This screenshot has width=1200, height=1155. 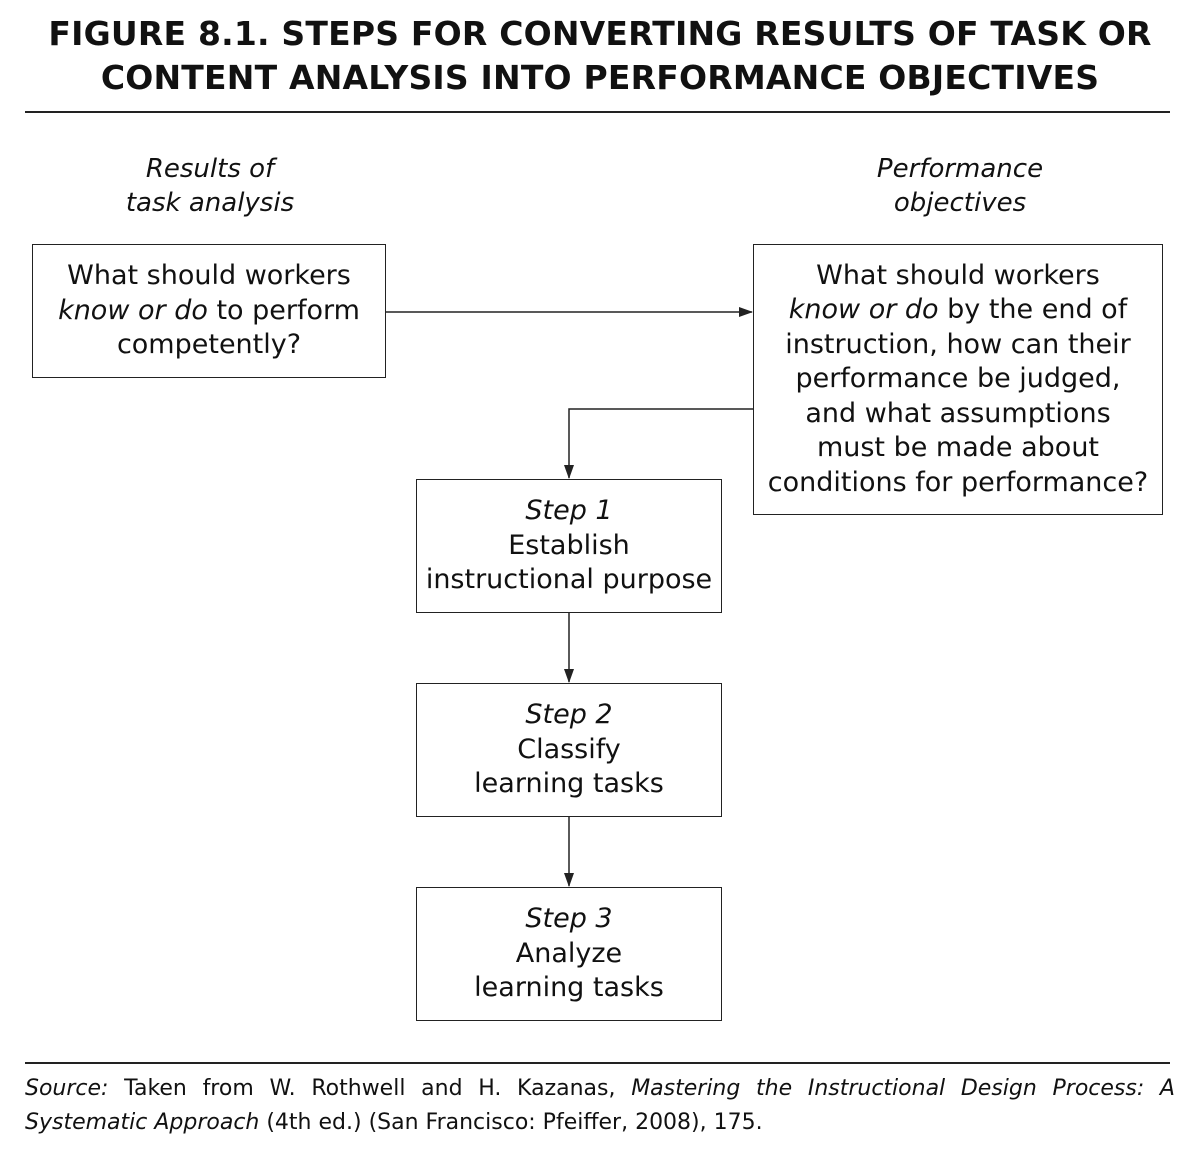 I want to click on source-label: Source:, so click(x=67, y=1088).